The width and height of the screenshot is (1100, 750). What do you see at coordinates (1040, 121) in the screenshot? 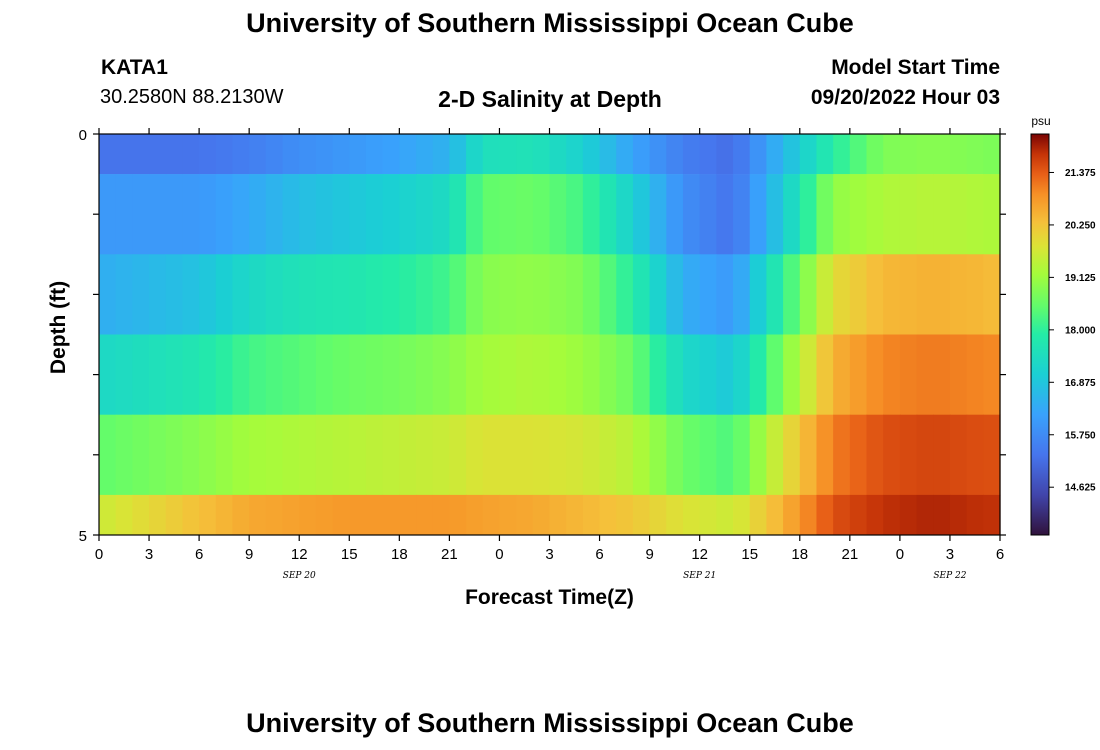
I see `colorbar-unit: psu` at bounding box center [1040, 121].